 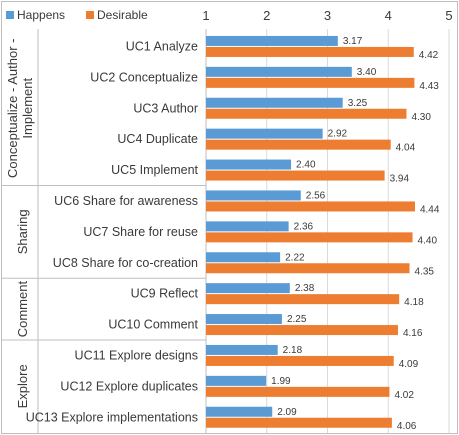 What do you see at coordinates (428, 240) in the screenshot?
I see `data-label-desirable: 4.40` at bounding box center [428, 240].